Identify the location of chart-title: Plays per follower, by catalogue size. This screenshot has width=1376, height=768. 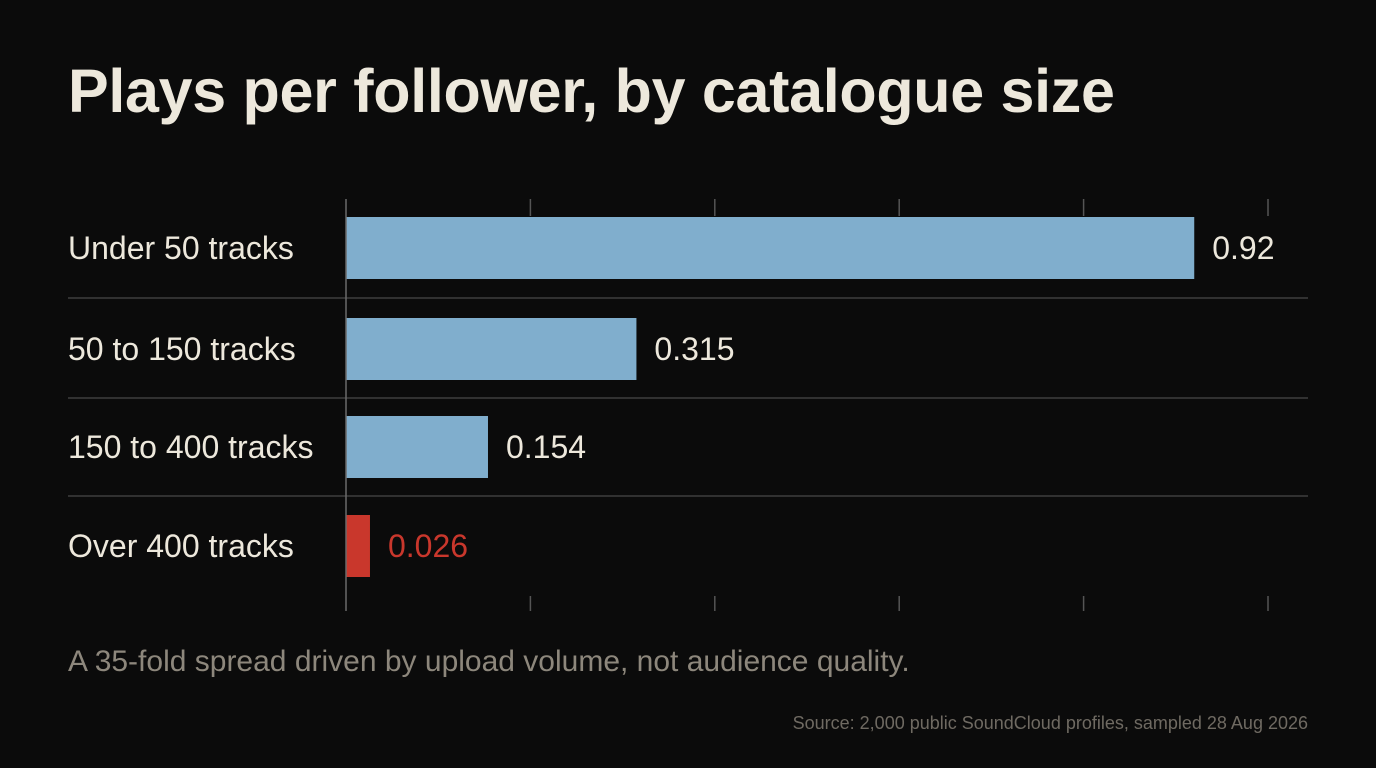
(591, 91).